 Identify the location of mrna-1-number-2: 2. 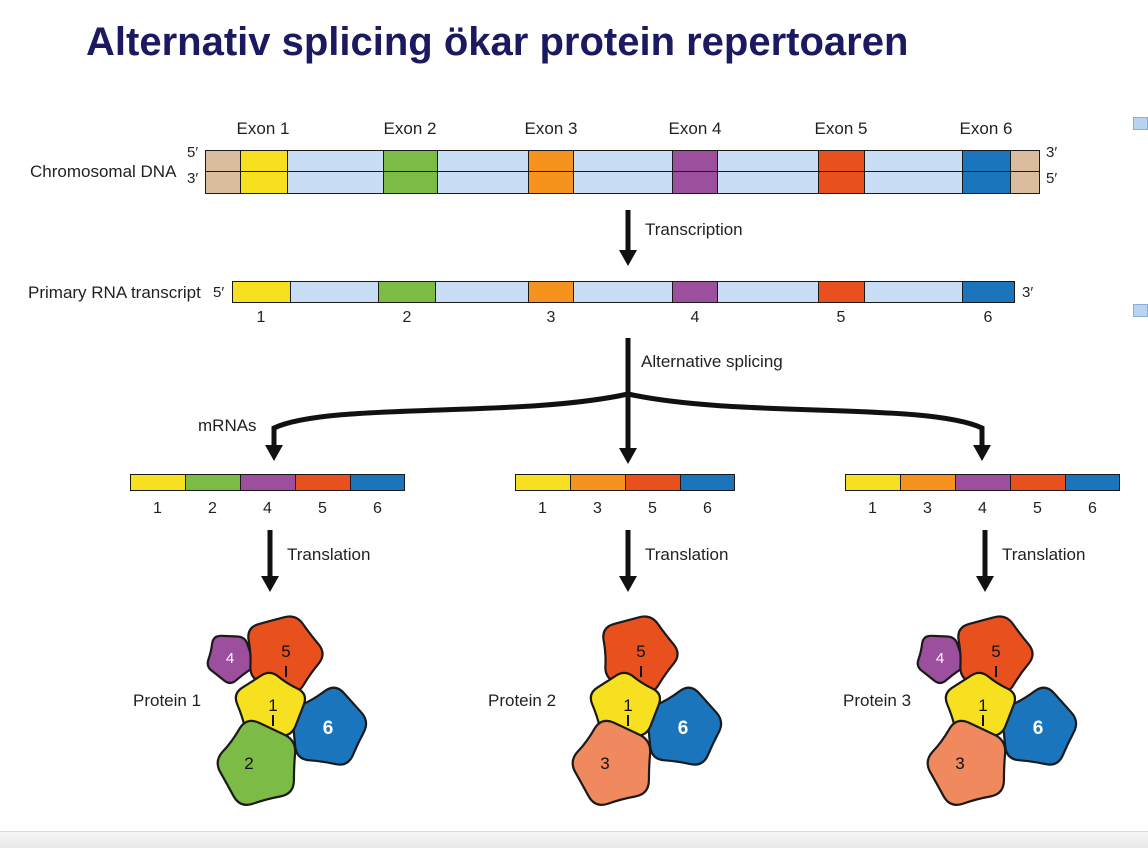
(212, 508).